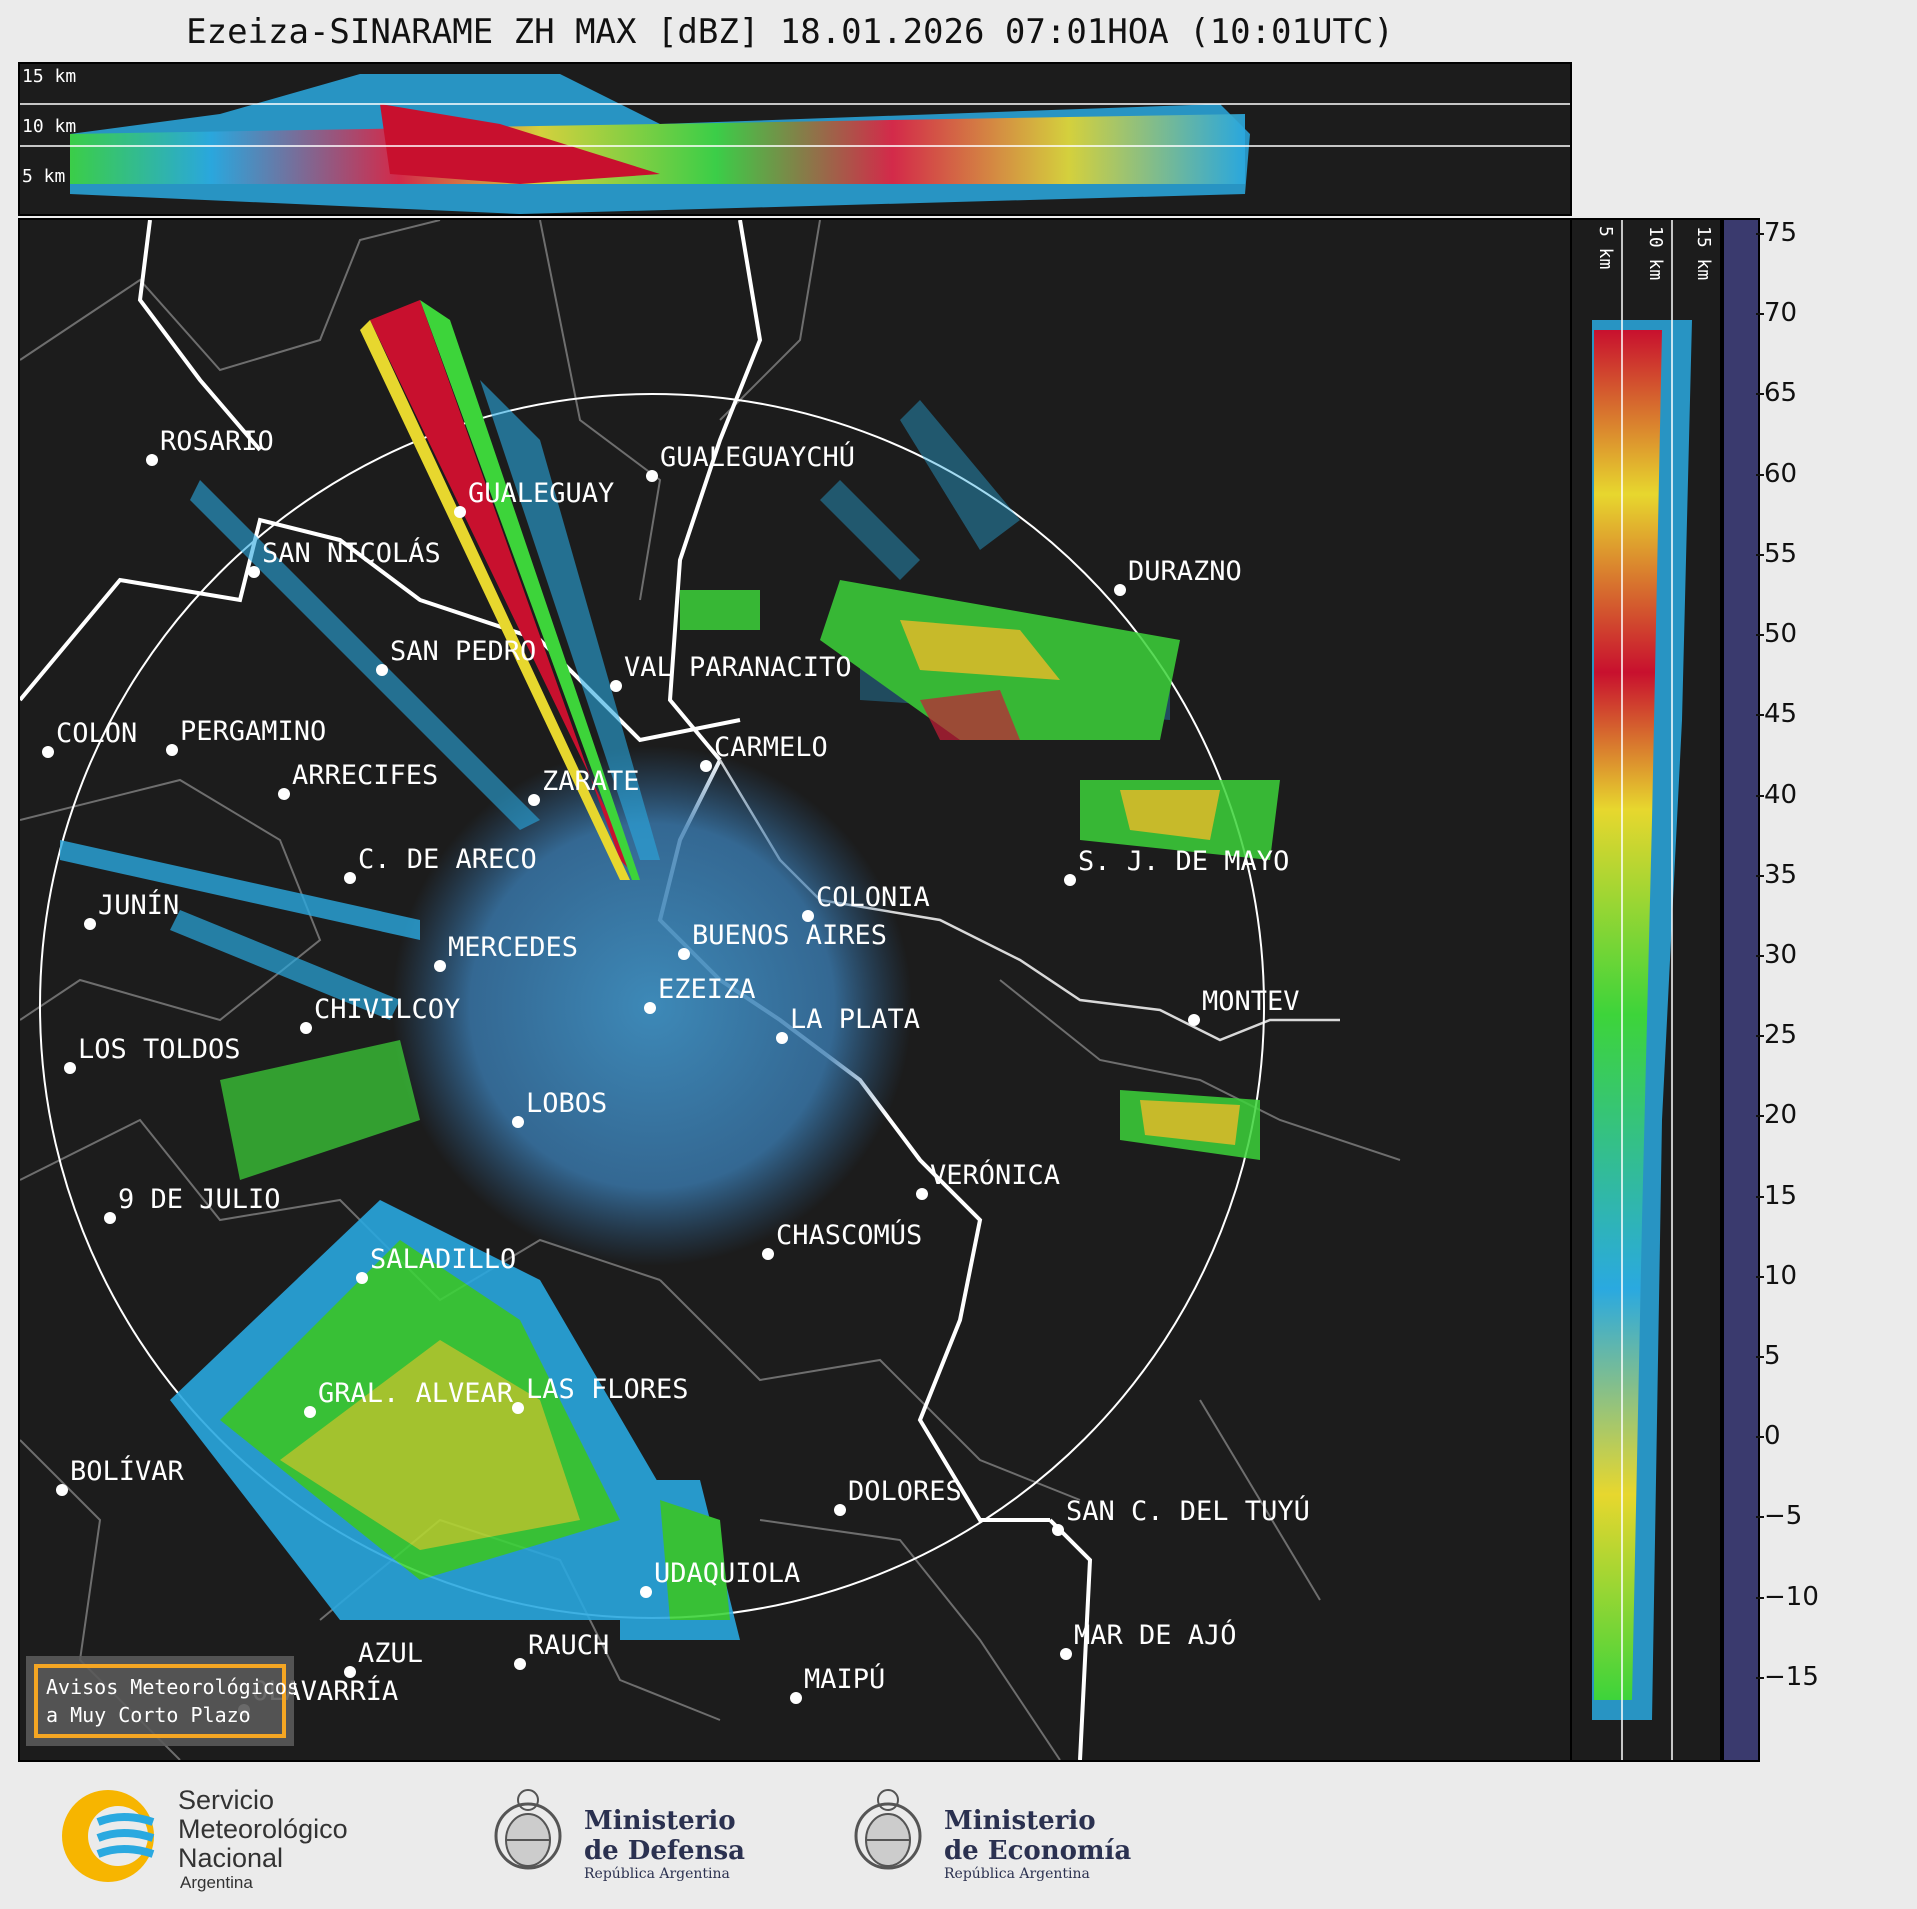 The height and width of the screenshot is (1909, 1917). Describe the element at coordinates (1781, 1115) in the screenshot. I see `colorbar-tick-label: 20` at that location.